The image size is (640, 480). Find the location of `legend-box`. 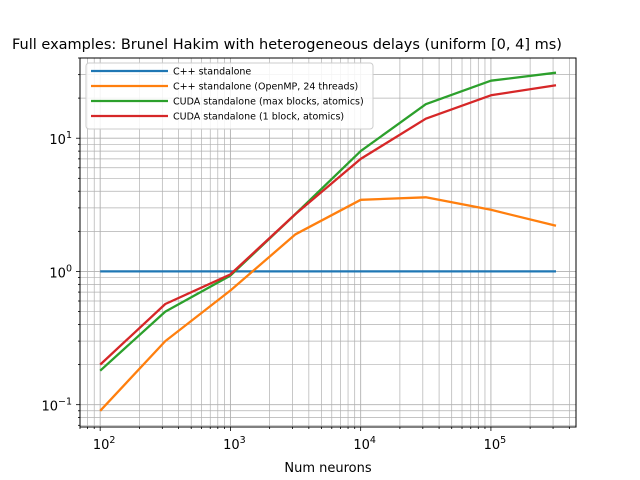

legend-box is located at coordinates (229, 96).